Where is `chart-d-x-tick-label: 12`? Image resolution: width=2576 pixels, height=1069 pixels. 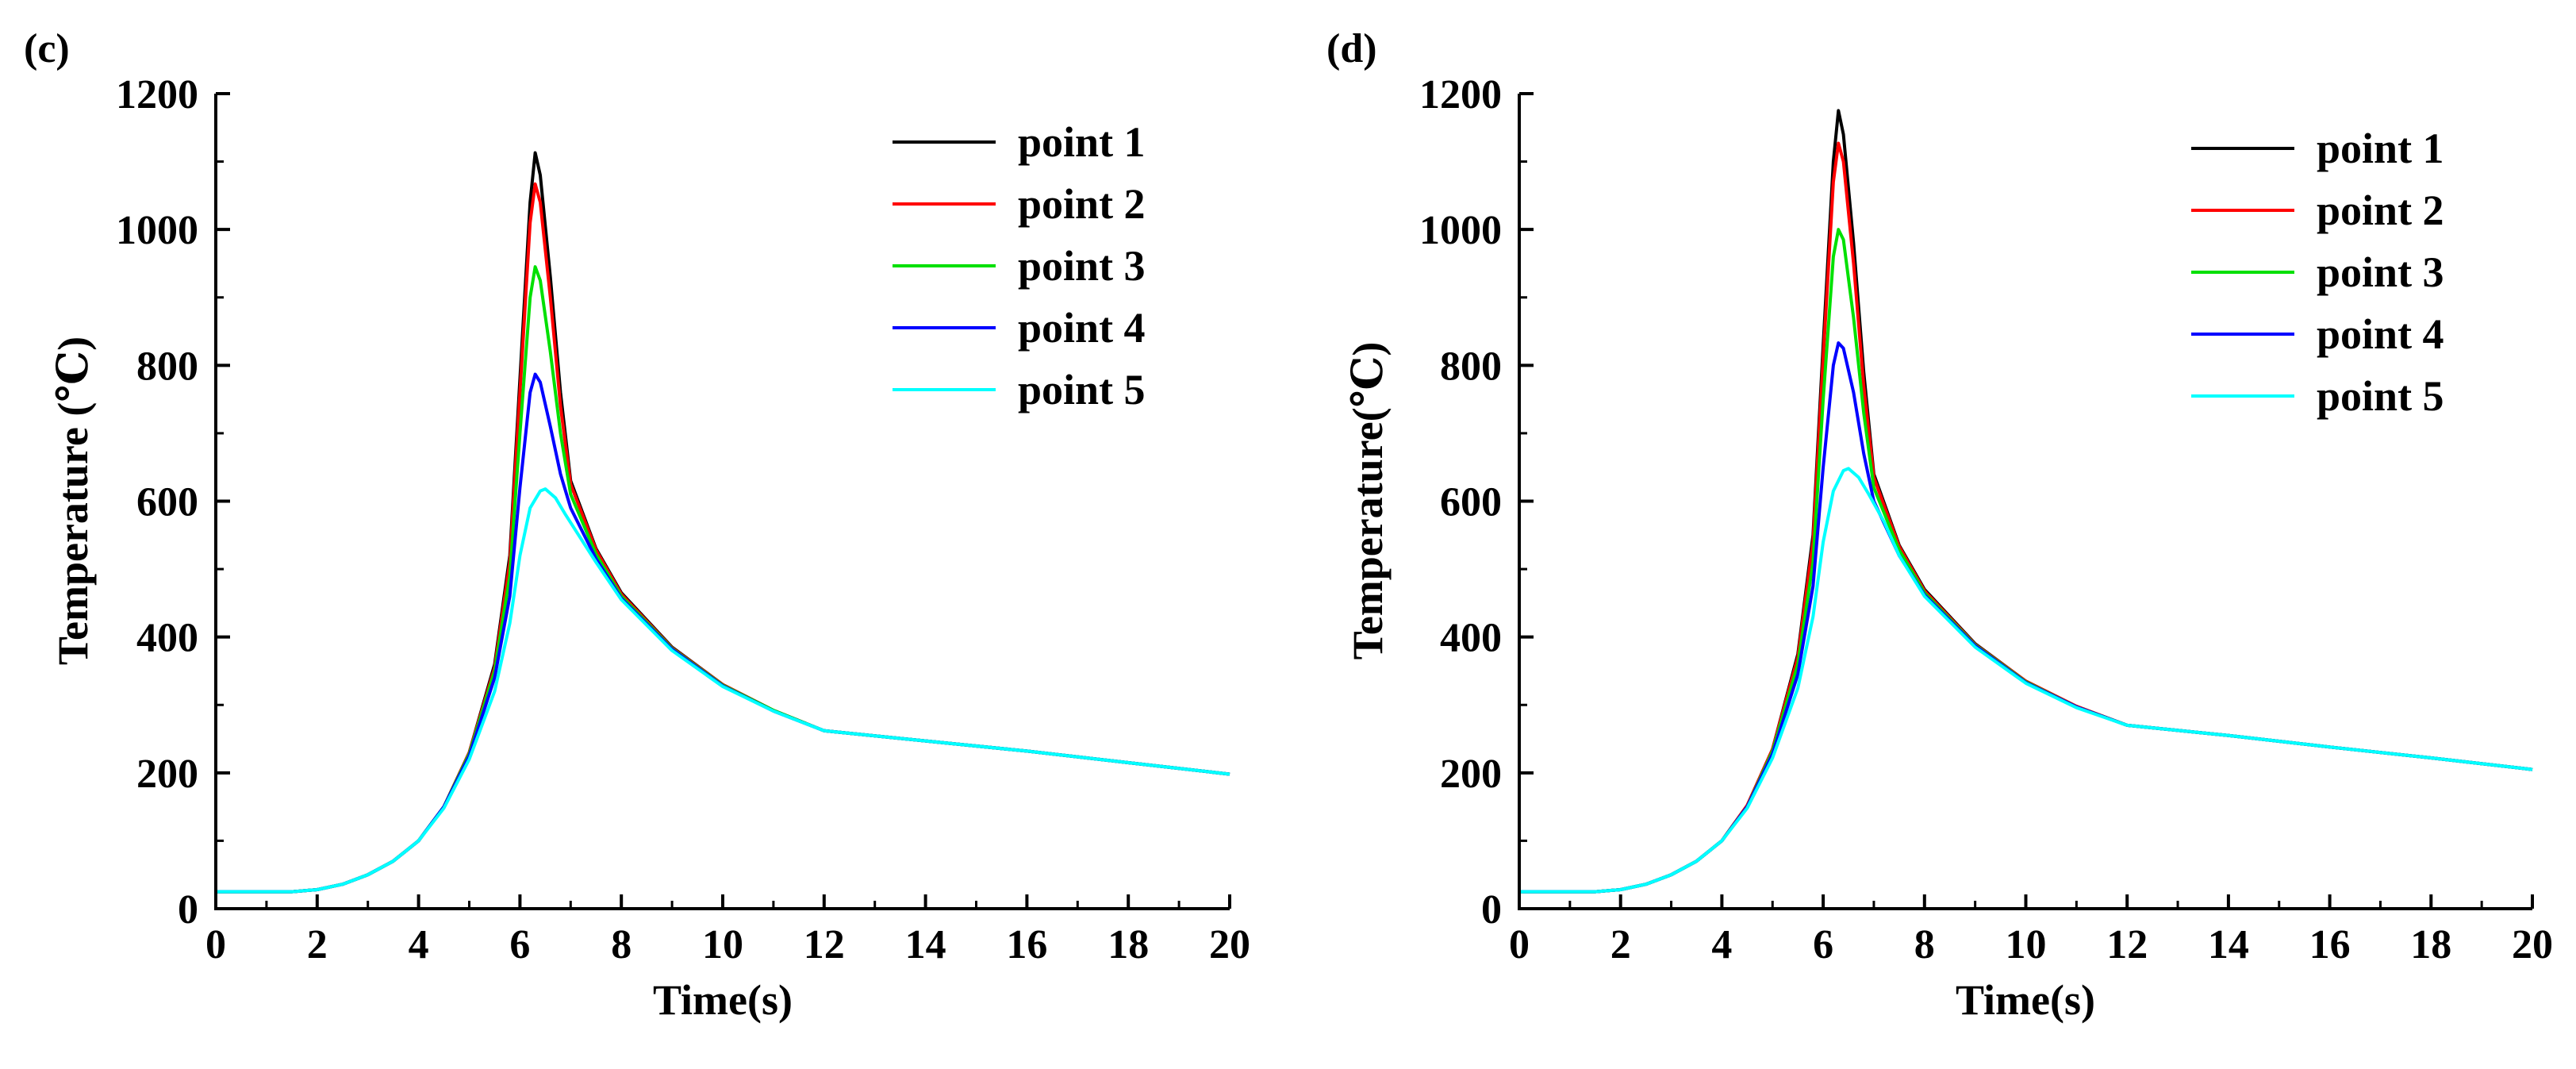 chart-d-x-tick-label: 12 is located at coordinates (2127, 944).